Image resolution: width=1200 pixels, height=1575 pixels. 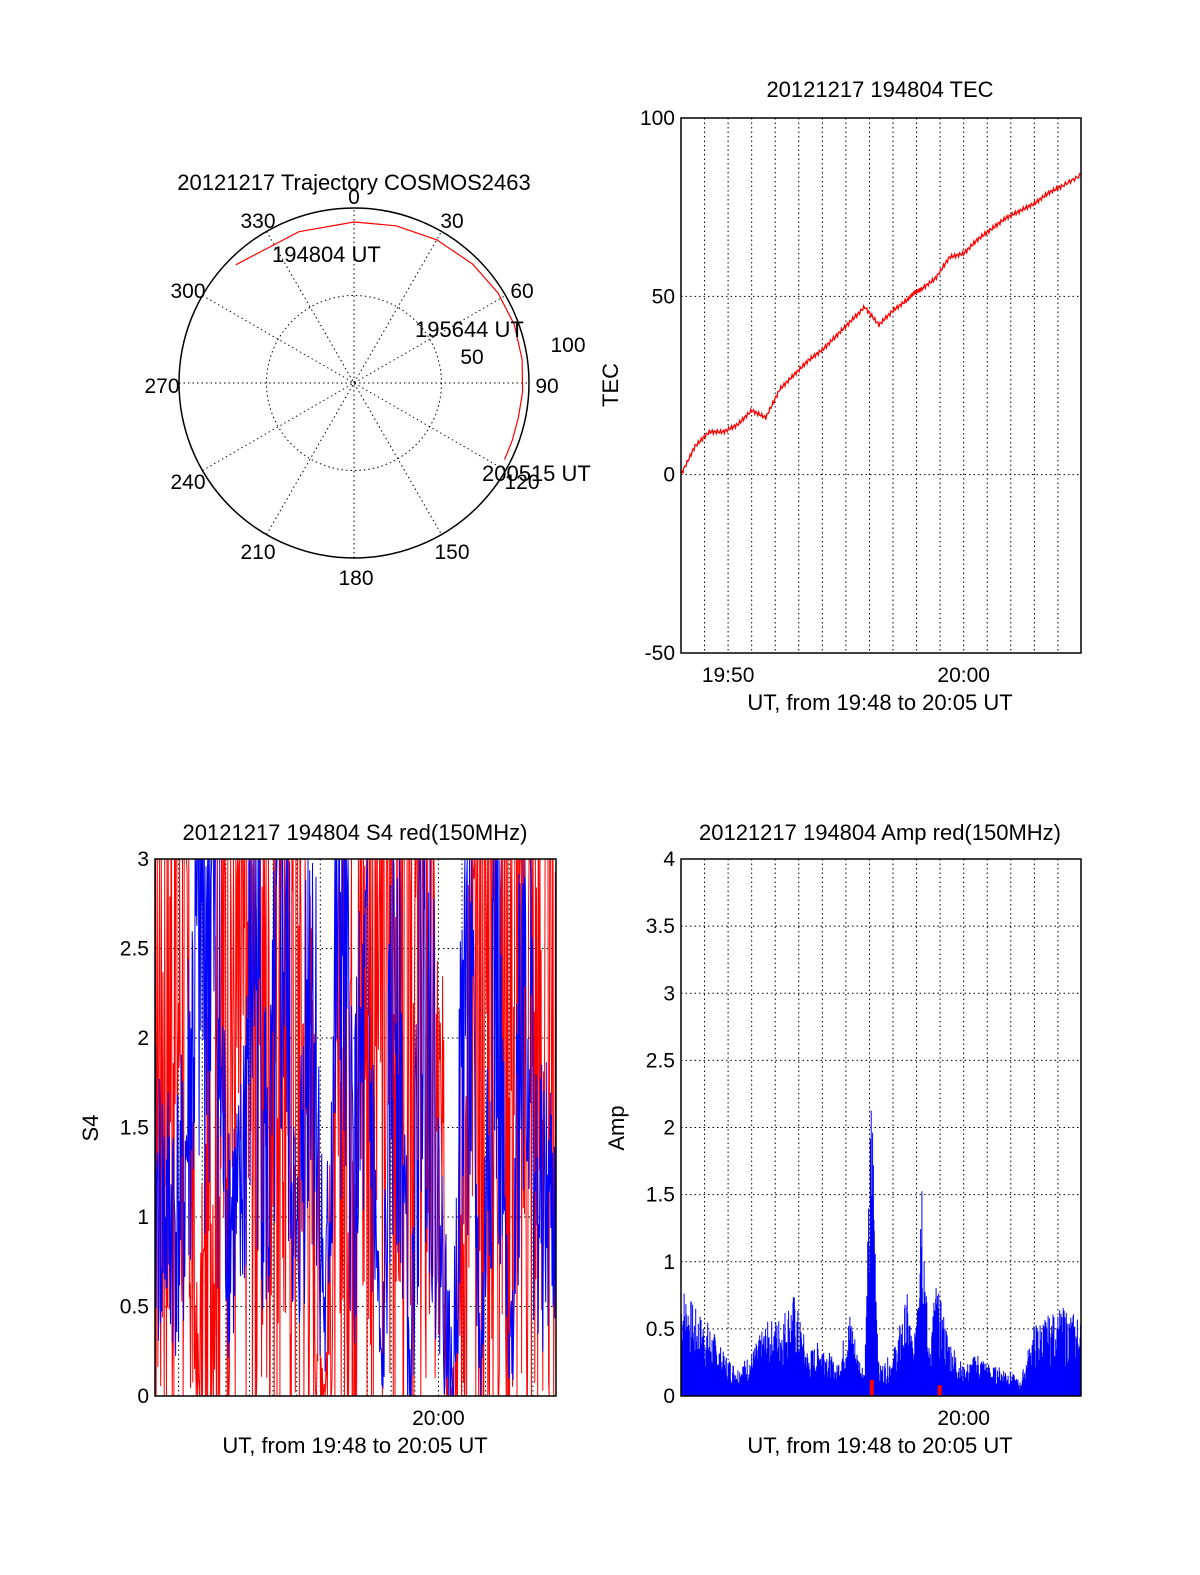 I want to click on tec-x-ticks: 19:50 20:00, so click(x=846, y=675).